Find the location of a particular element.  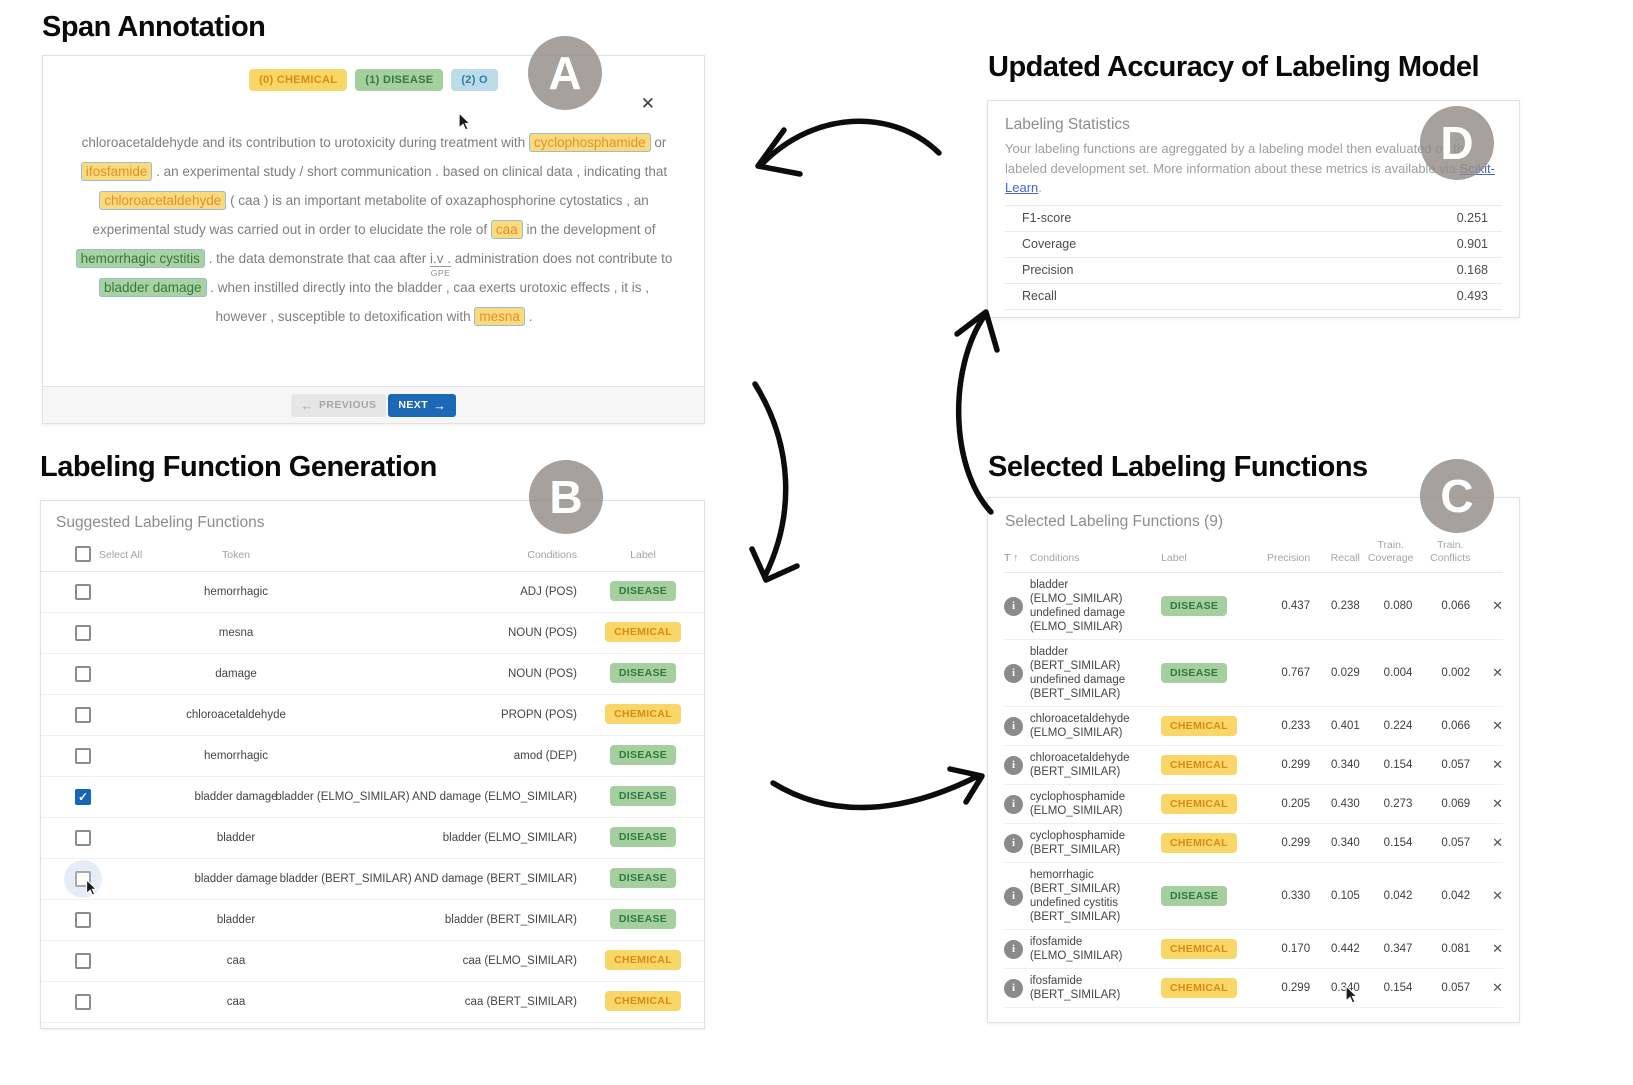

previous-button: ← PREVIOUS is located at coordinates (338, 405).